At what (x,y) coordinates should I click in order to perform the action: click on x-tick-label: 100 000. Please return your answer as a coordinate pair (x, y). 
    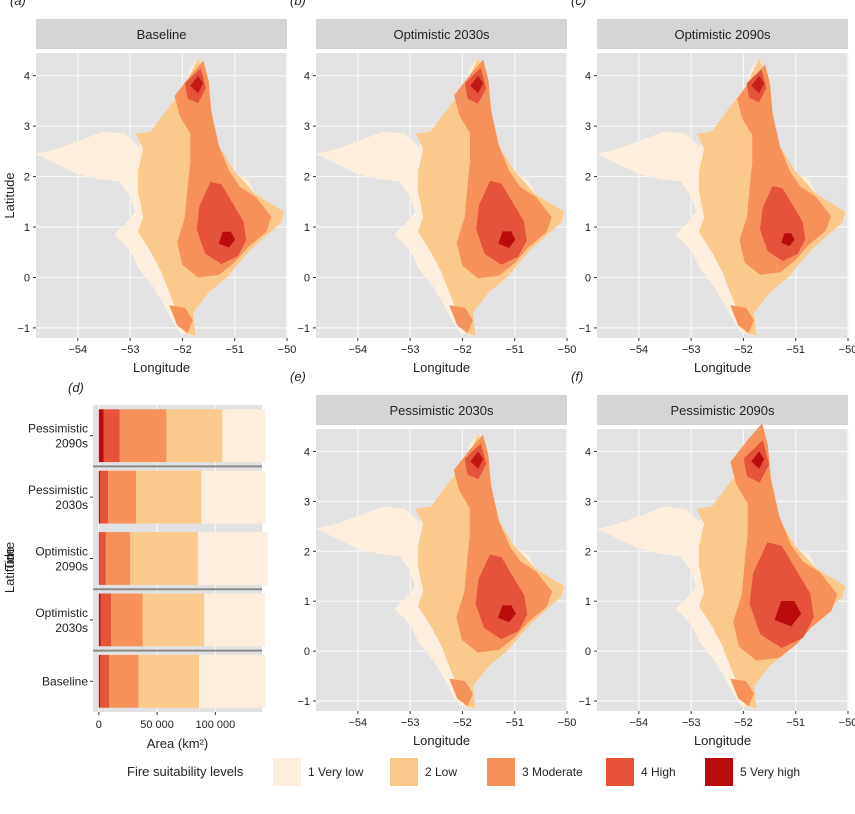
    Looking at the image, I should click on (215, 725).